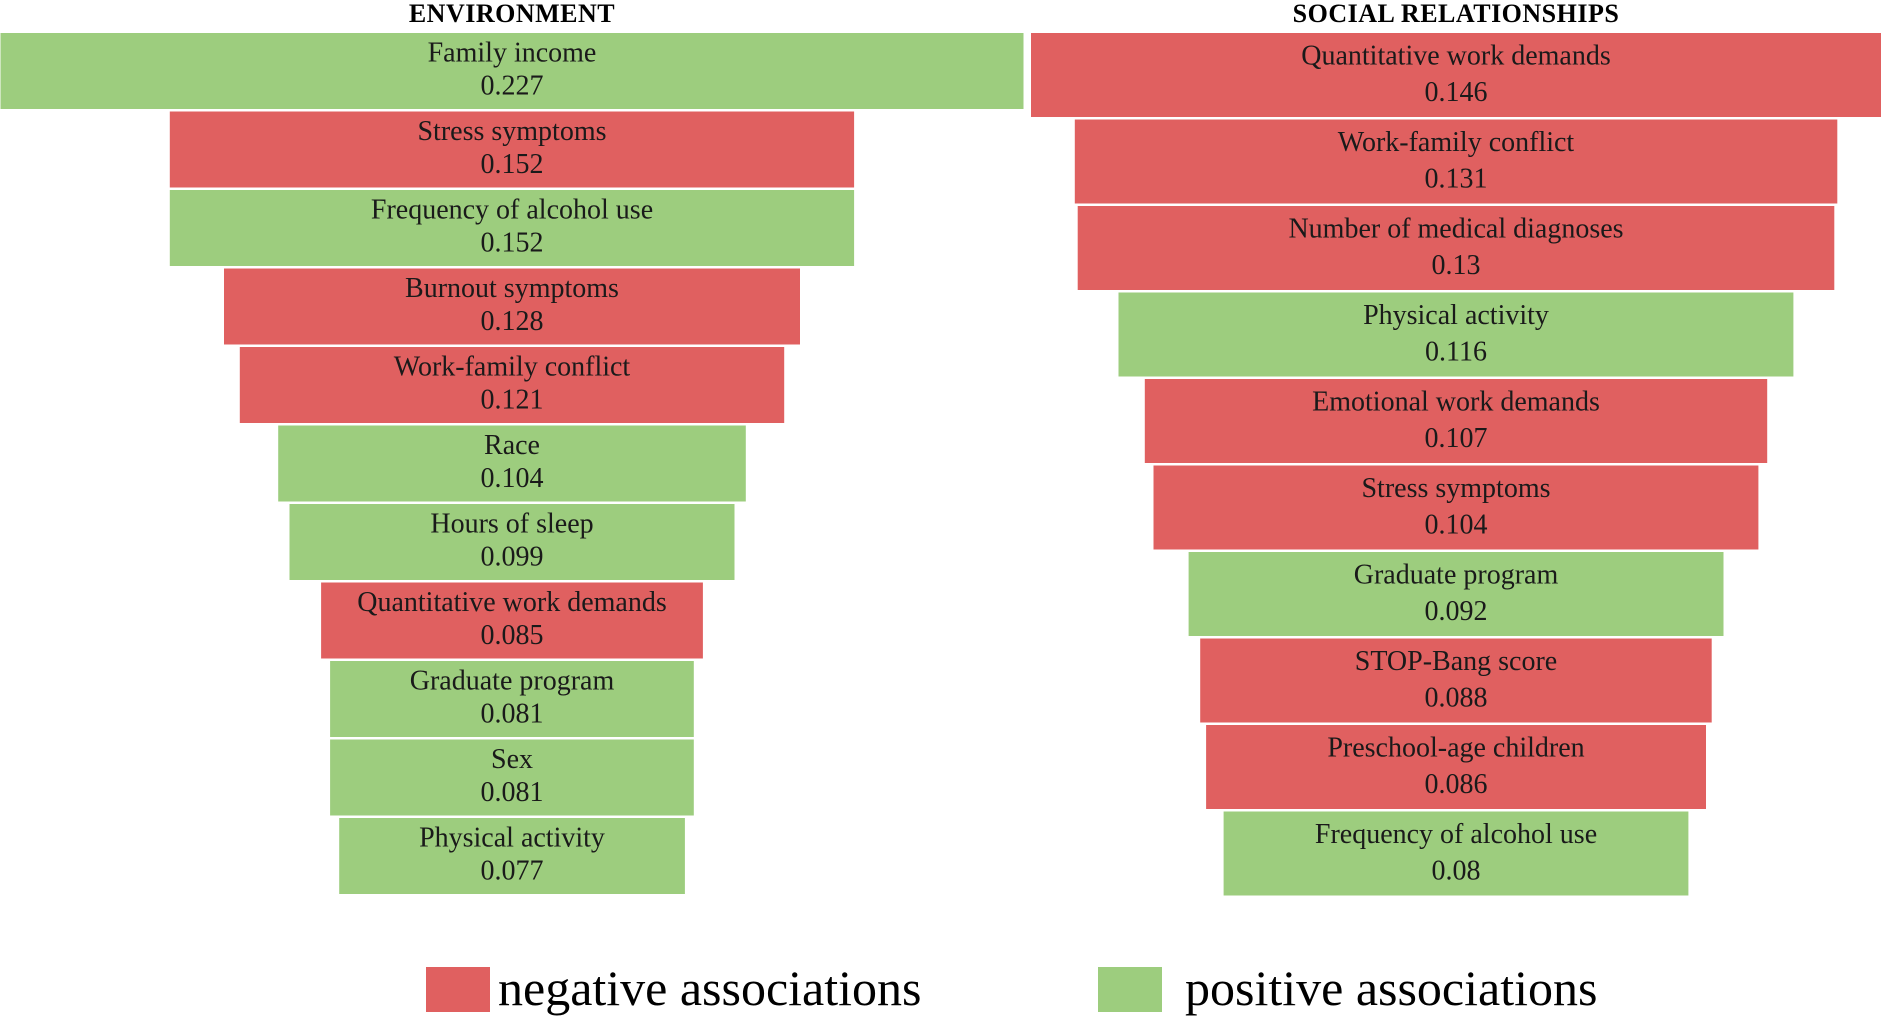 This screenshot has width=1882, height=1016. What do you see at coordinates (512, 635) in the screenshot?
I see `bar-value-label: 0.085` at bounding box center [512, 635].